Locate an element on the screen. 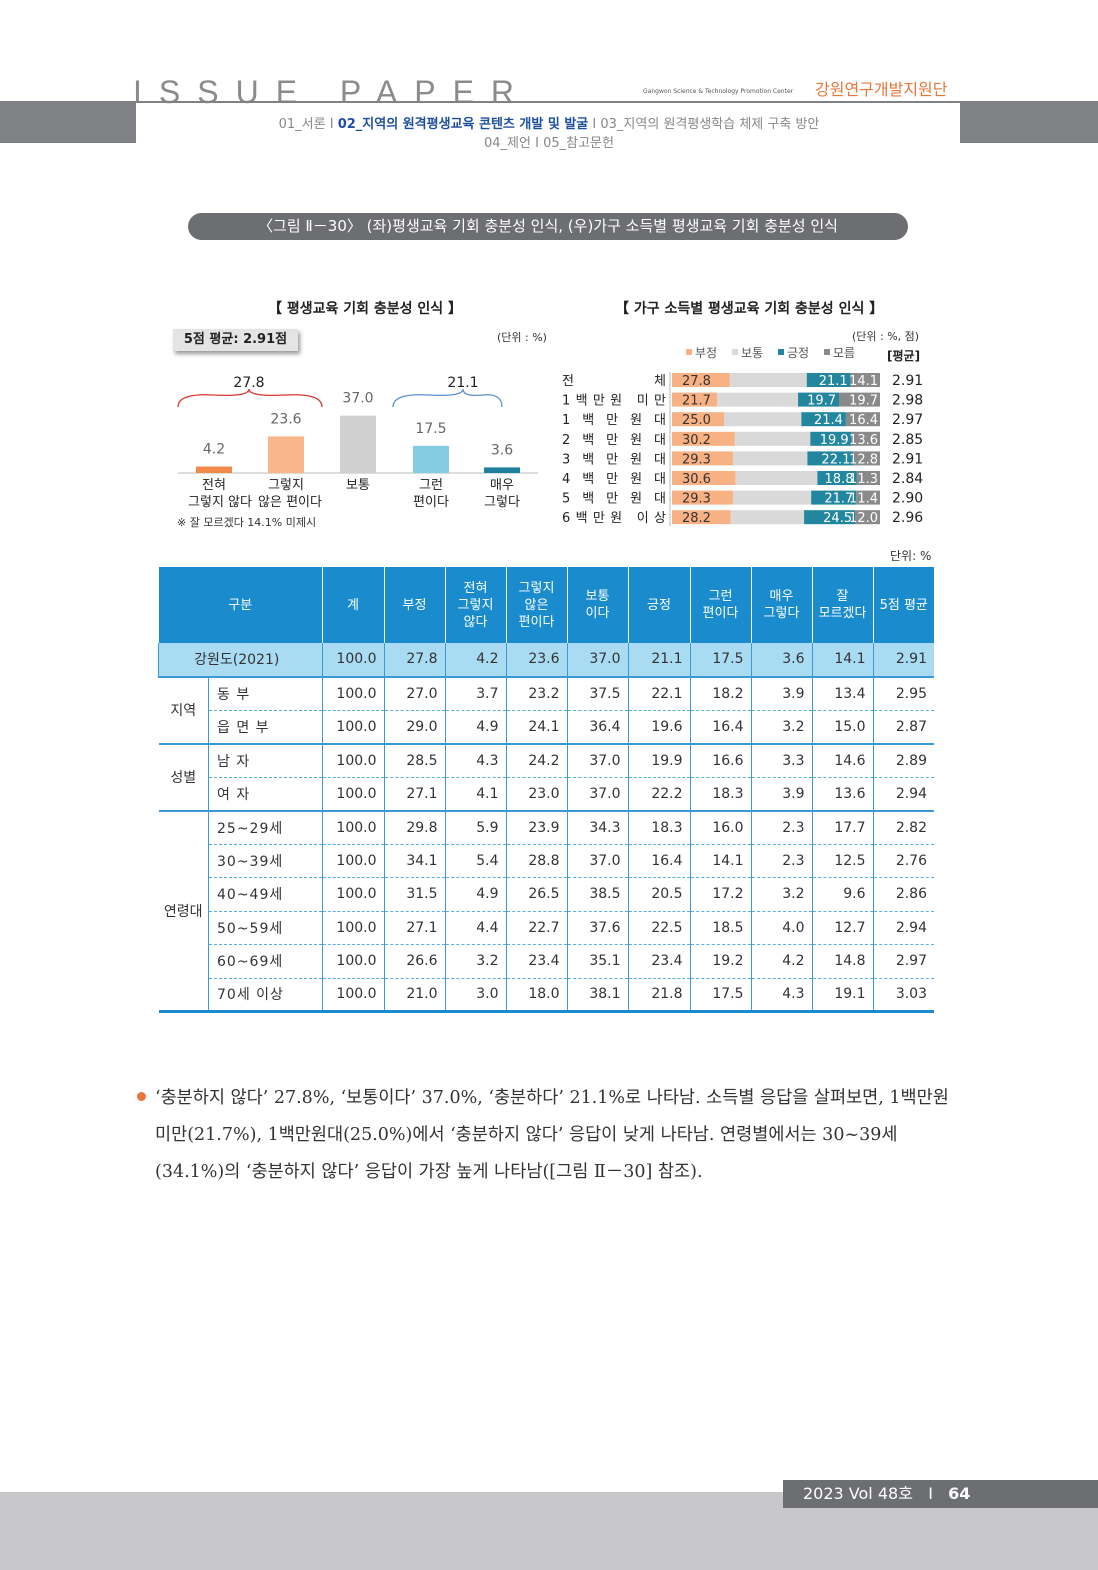 The image size is (1098, 1570). cell: 4.0 is located at coordinates (781, 927).